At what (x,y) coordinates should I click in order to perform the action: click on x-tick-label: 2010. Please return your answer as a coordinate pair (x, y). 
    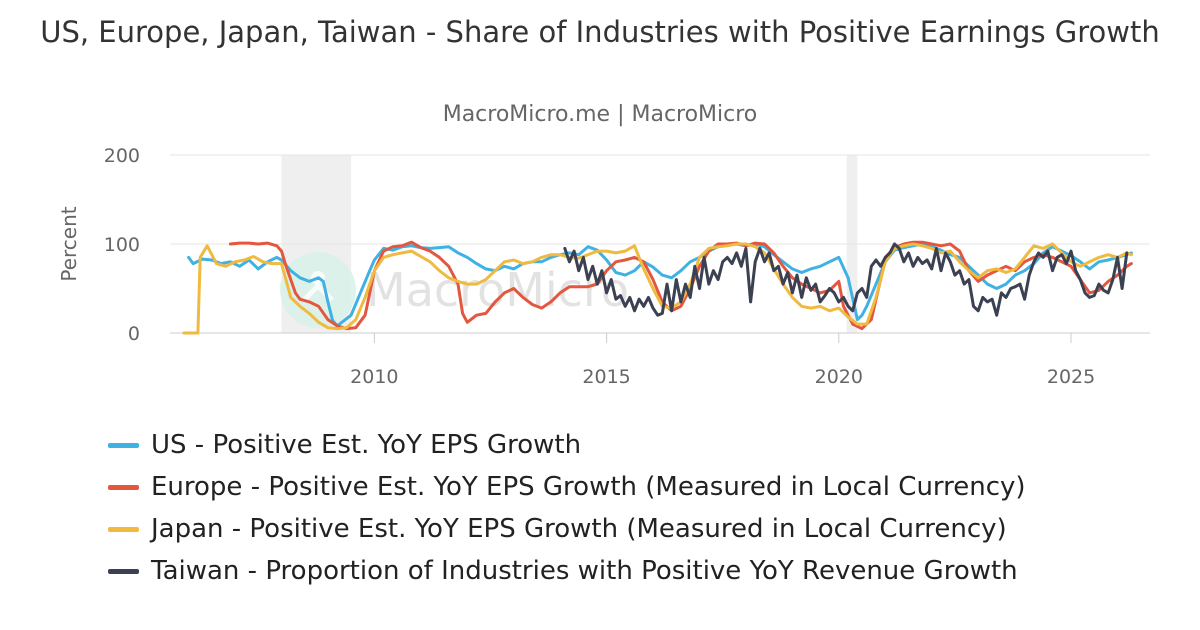
    Looking at the image, I should click on (374, 377).